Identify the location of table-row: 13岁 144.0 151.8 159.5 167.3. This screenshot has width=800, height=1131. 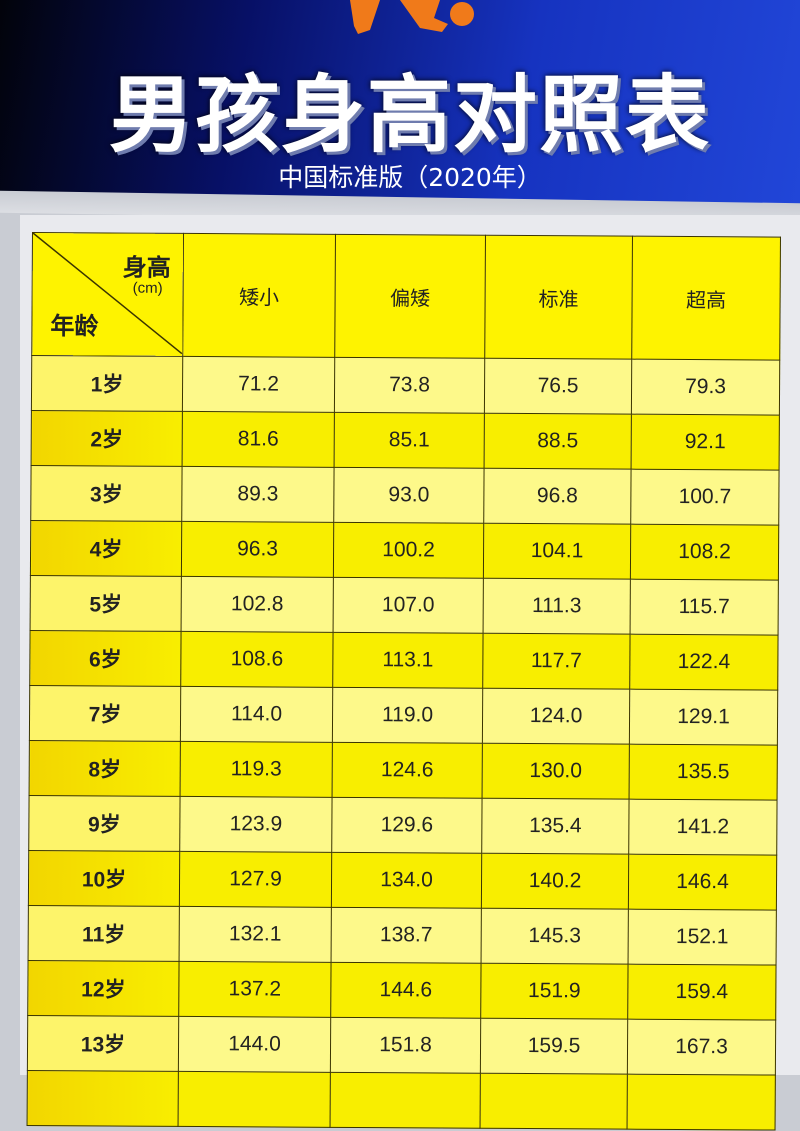
(401, 1045).